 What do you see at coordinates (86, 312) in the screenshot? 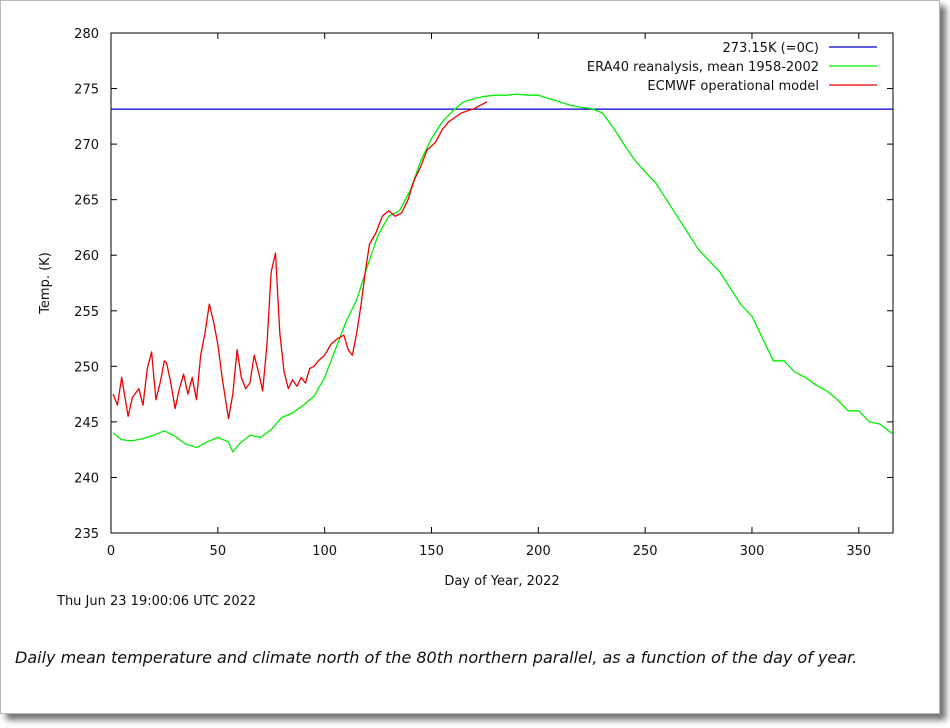
I see `y-tick-label: 255` at bounding box center [86, 312].